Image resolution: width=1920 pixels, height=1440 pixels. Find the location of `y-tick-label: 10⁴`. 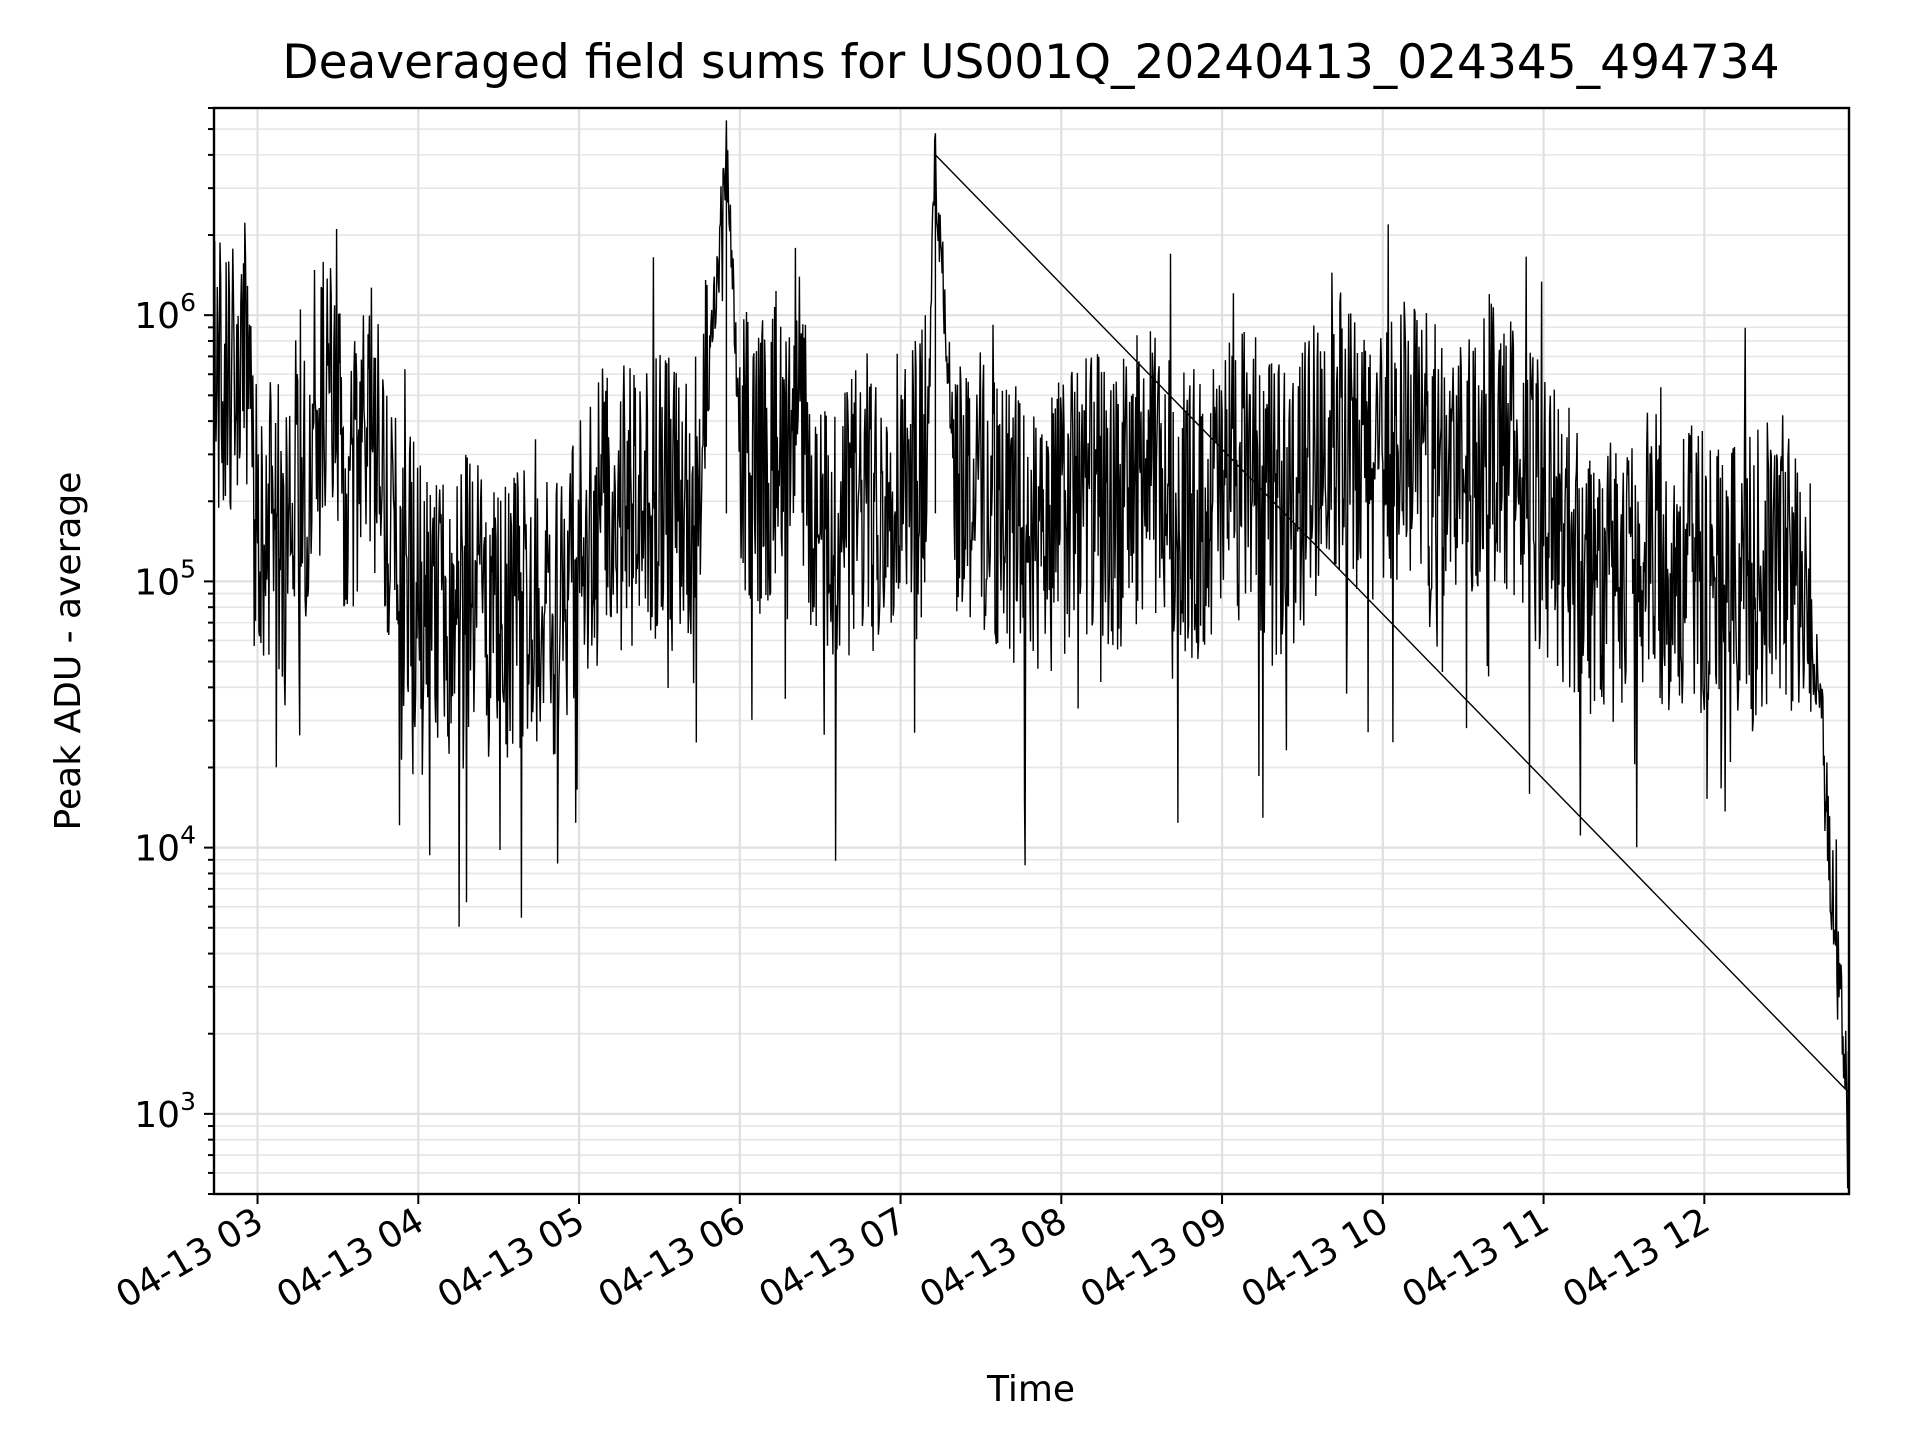

y-tick-label: 10⁴ is located at coordinates (165, 845).